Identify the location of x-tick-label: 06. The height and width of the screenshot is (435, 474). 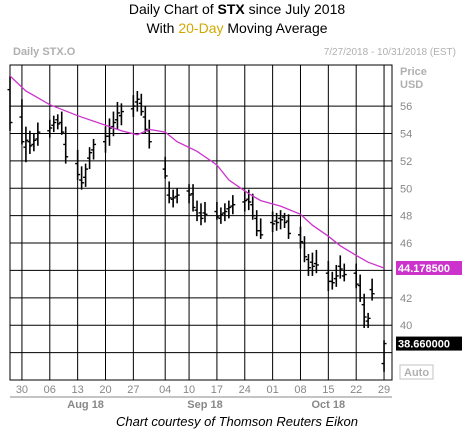
(50, 390).